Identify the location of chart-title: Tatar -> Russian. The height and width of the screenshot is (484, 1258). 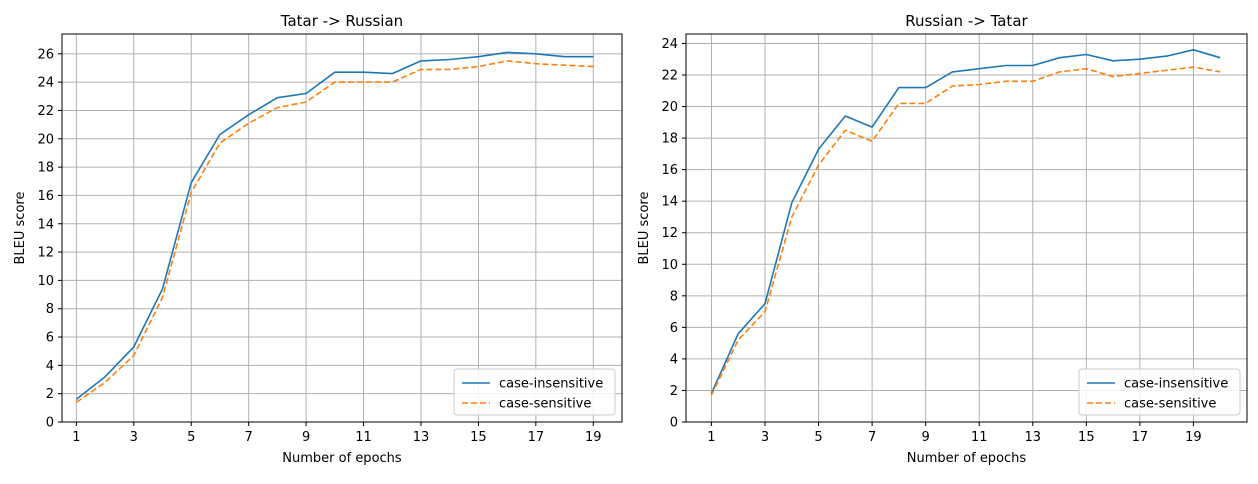
(341, 21).